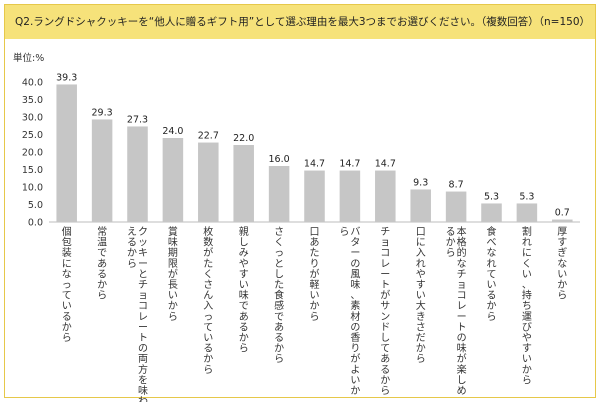  Describe the element at coordinates (451, 242) in the screenshot. I see `category-label-line: るから` at that location.